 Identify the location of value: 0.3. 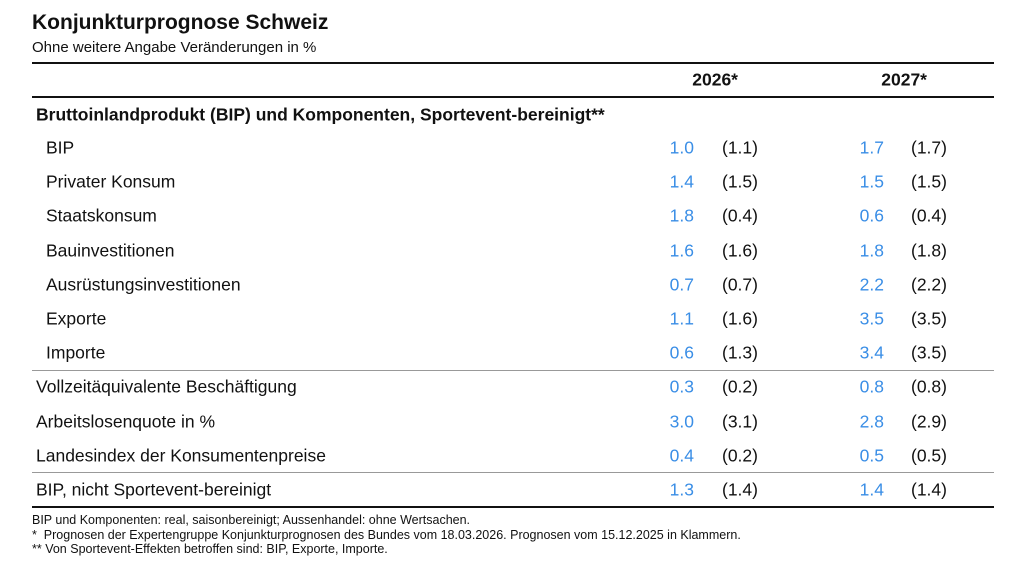
(681, 386).